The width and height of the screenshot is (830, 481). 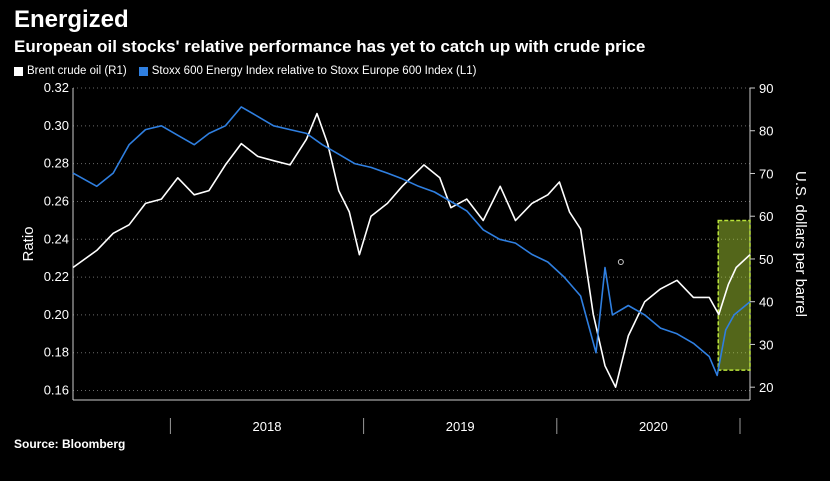 I want to click on y-left-tick-label: 0.28, so click(x=56, y=163).